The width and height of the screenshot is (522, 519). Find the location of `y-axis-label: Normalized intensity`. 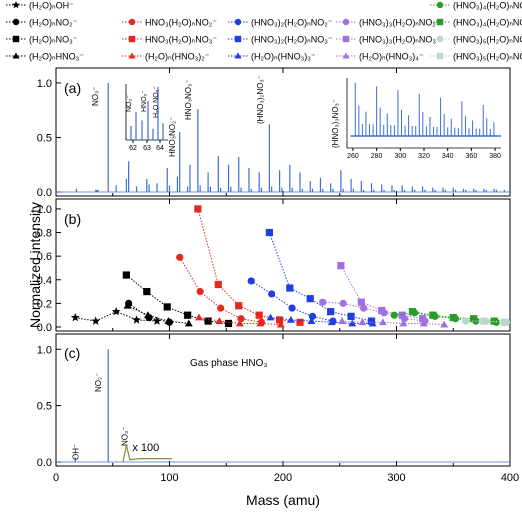

y-axis-label: Normalized intensity is located at coordinates (35, 265).